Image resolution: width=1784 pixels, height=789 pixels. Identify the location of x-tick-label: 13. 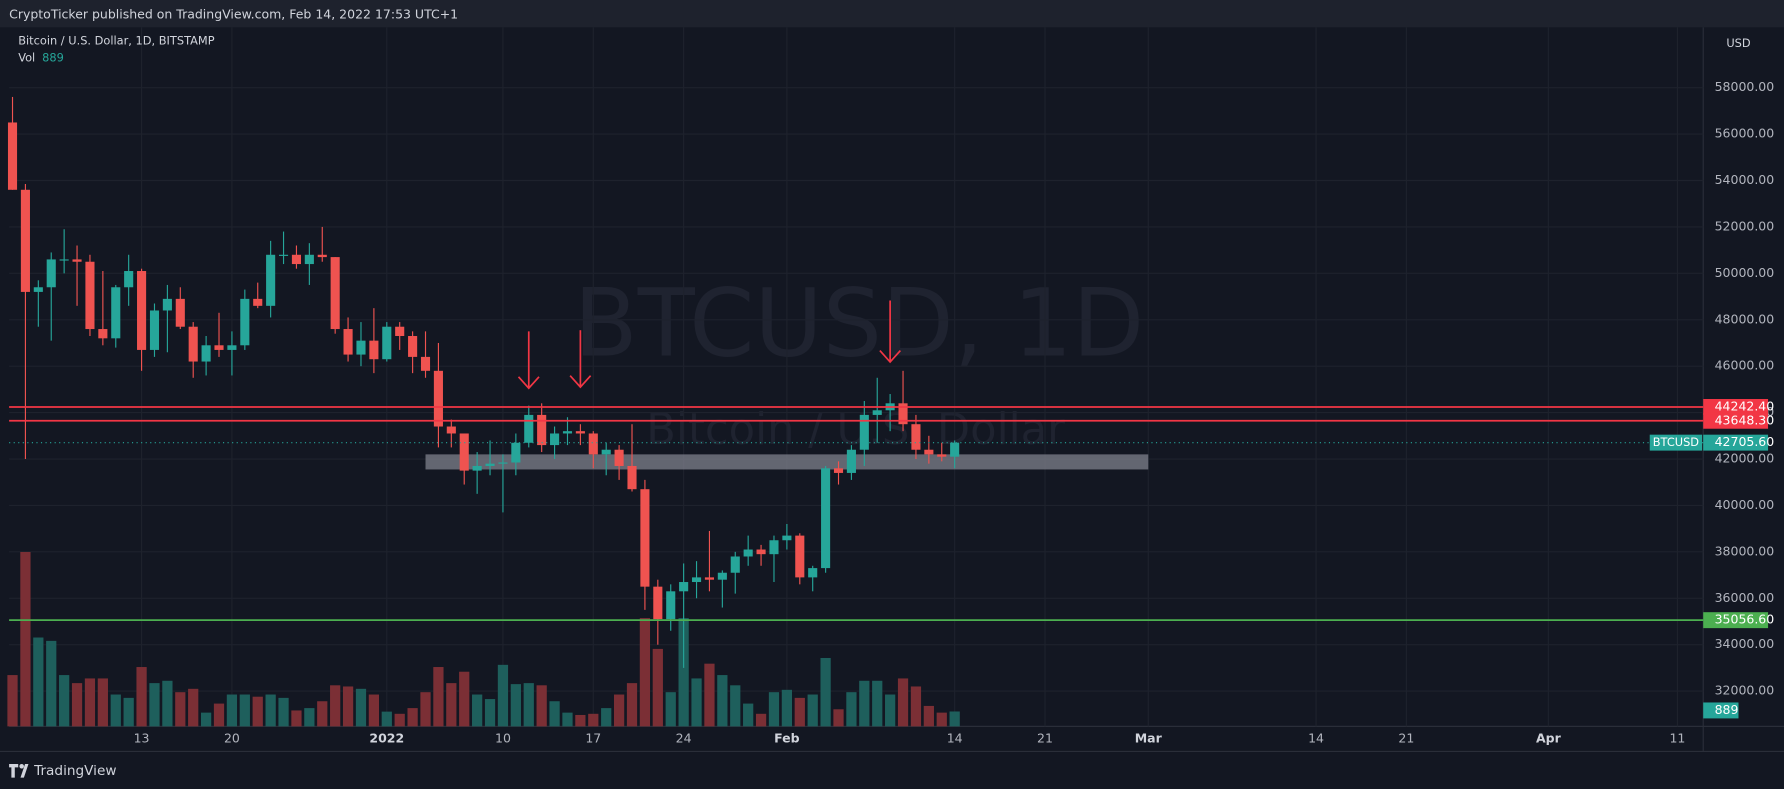
(142, 737).